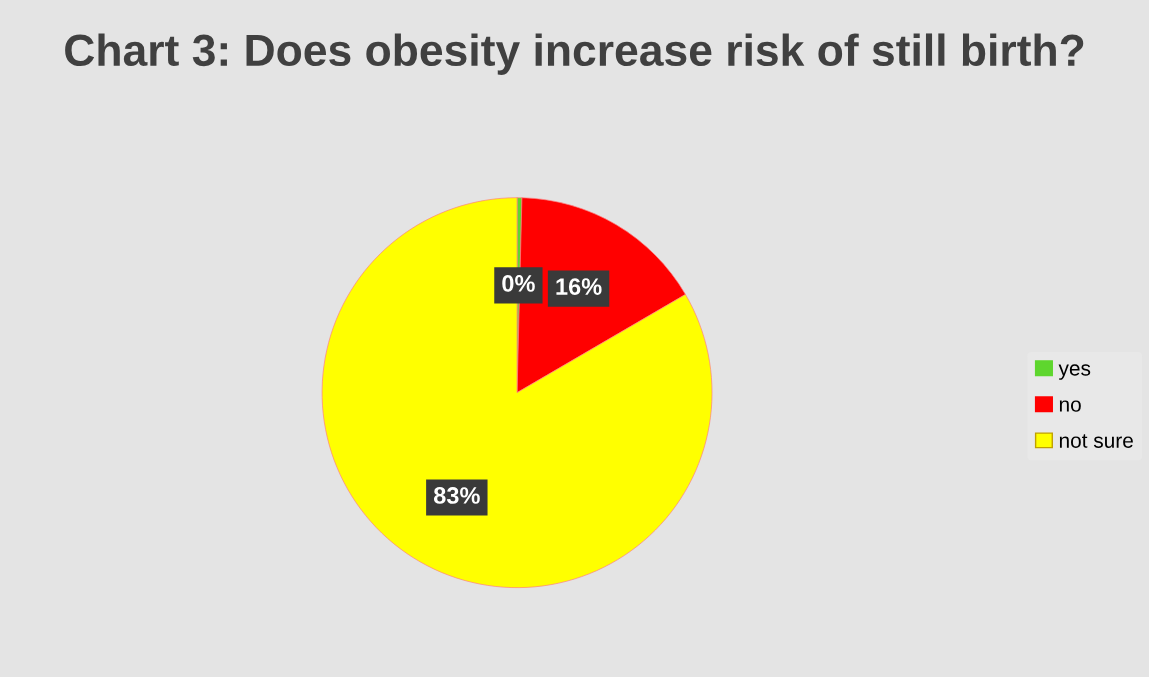 This screenshot has height=677, width=1149. Describe the element at coordinates (518, 283) in the screenshot. I see `data-label: 0%` at that location.